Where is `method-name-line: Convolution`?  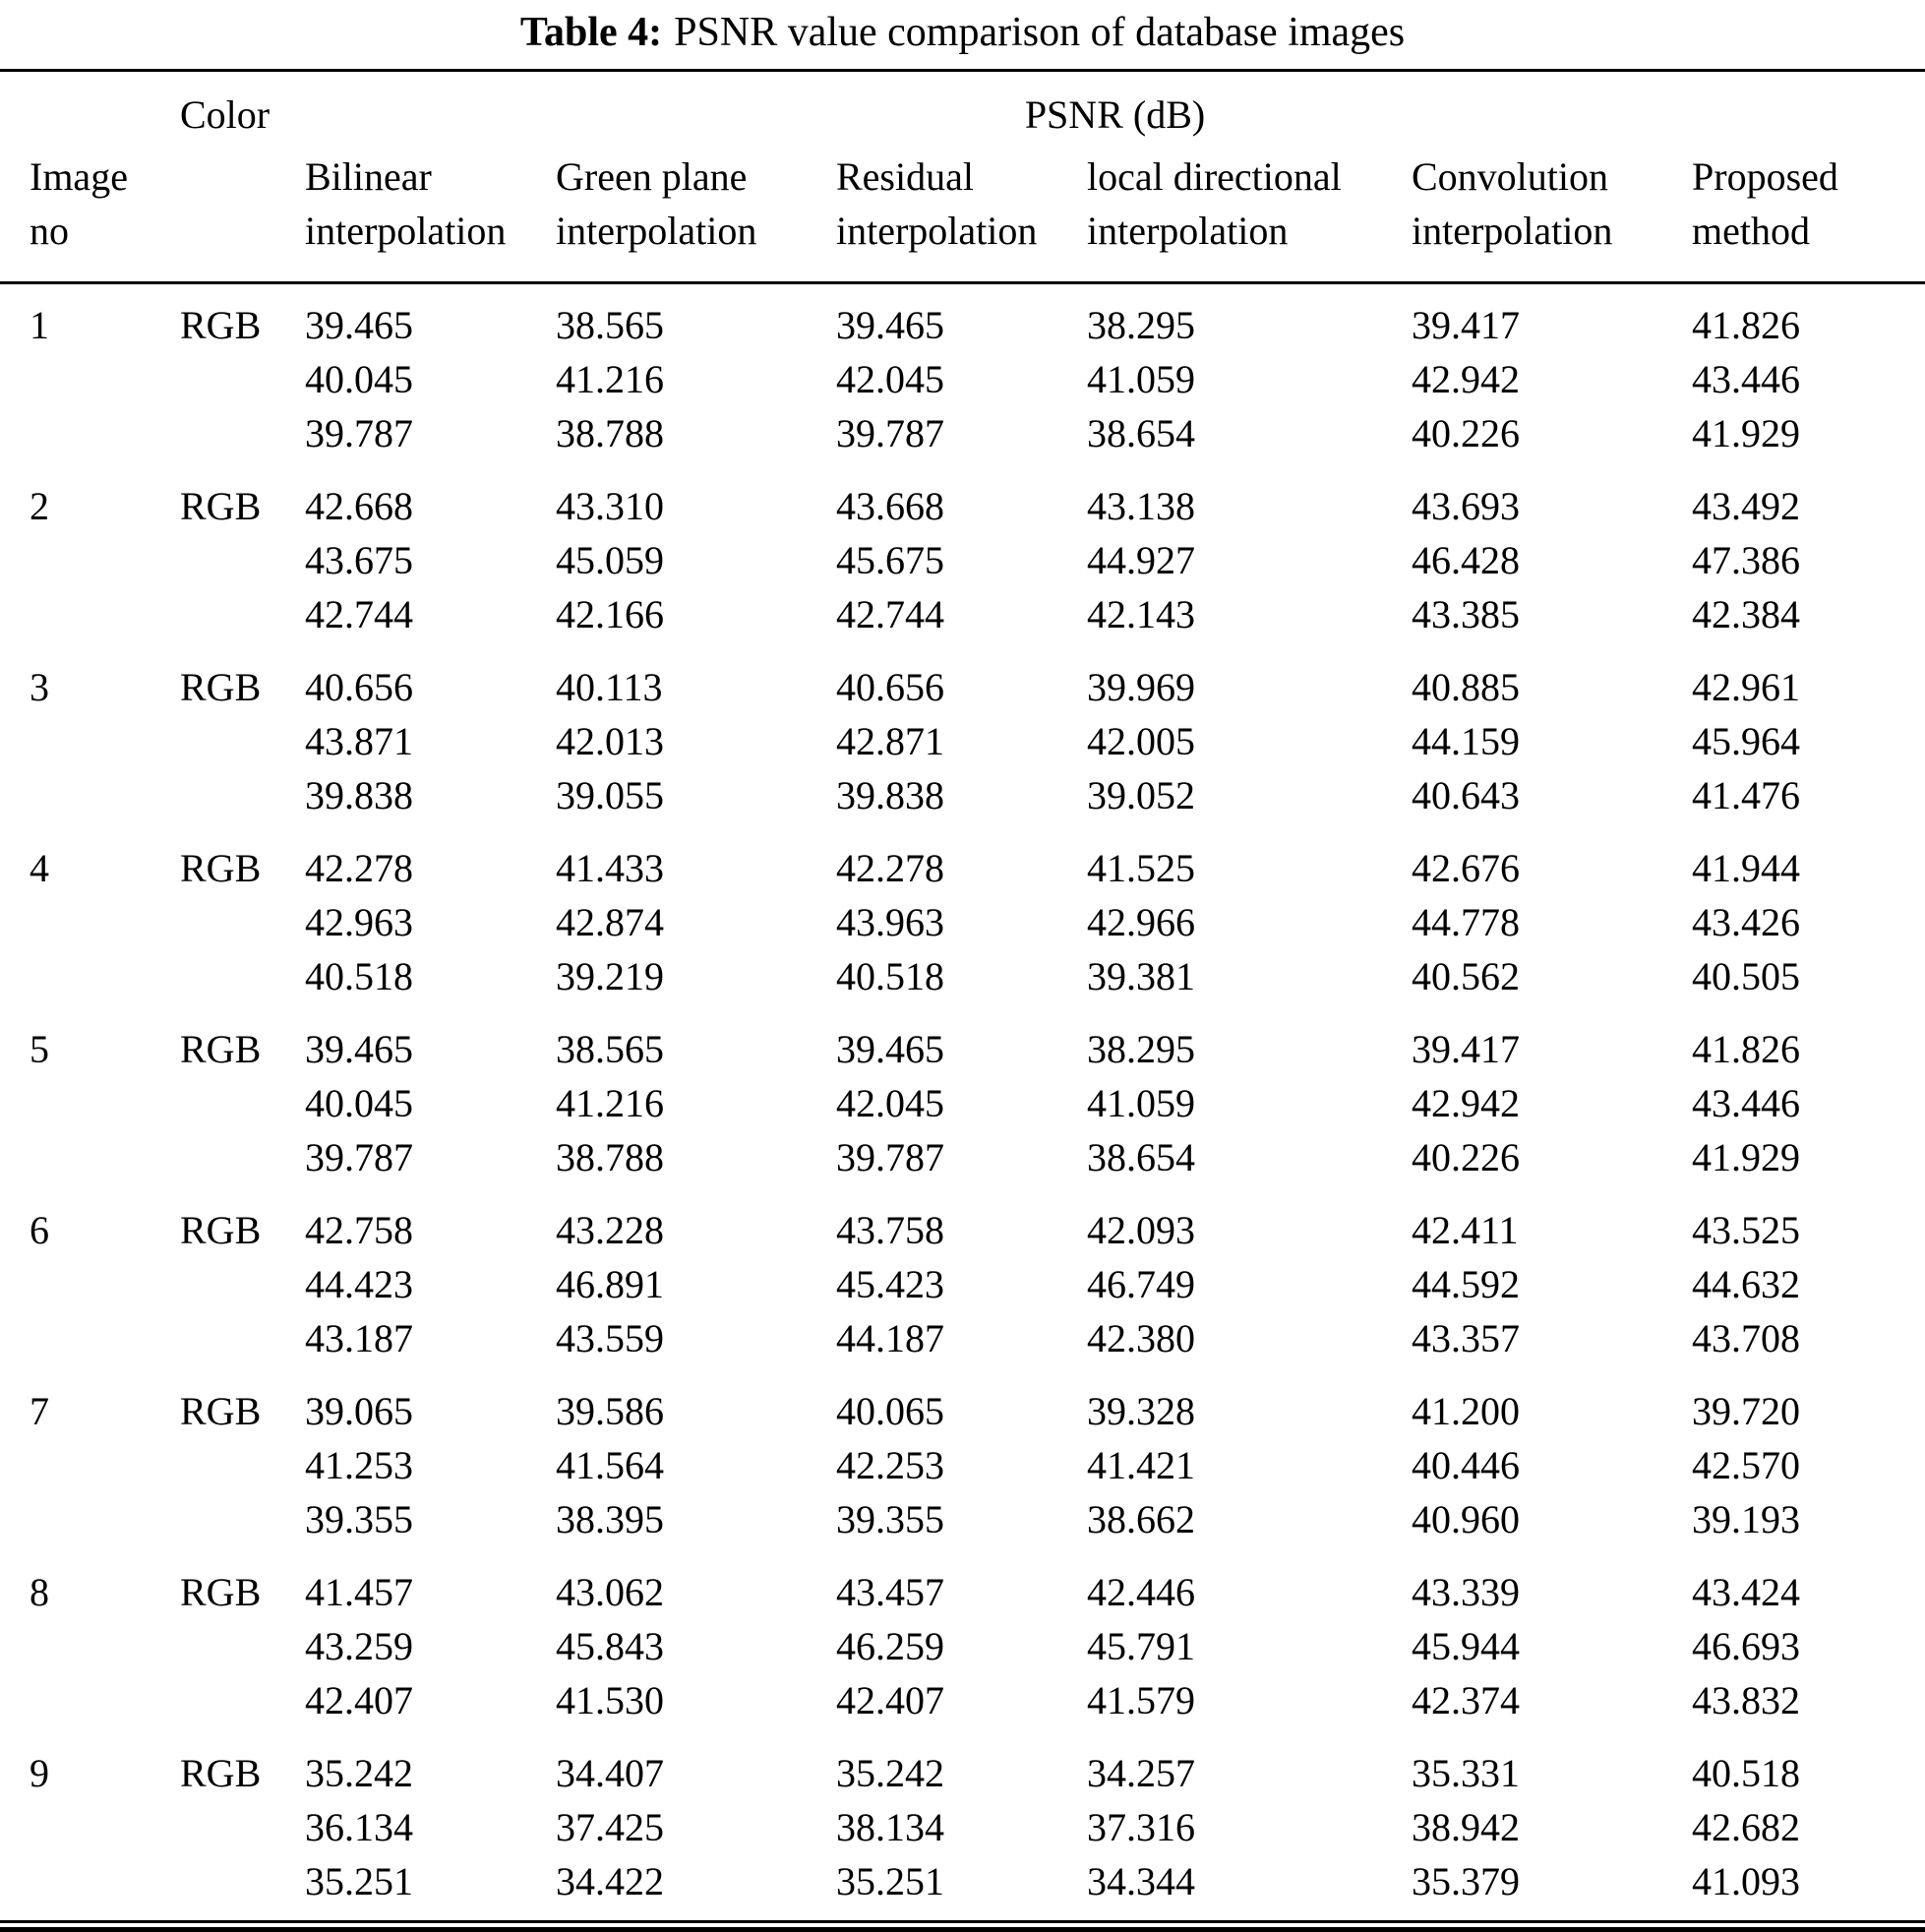
method-name-line: Convolution is located at coordinates (1510, 176).